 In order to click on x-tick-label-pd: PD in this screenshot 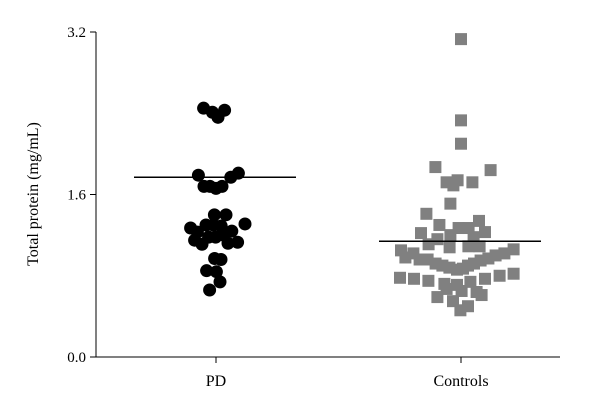, I will do `click(216, 381)`.